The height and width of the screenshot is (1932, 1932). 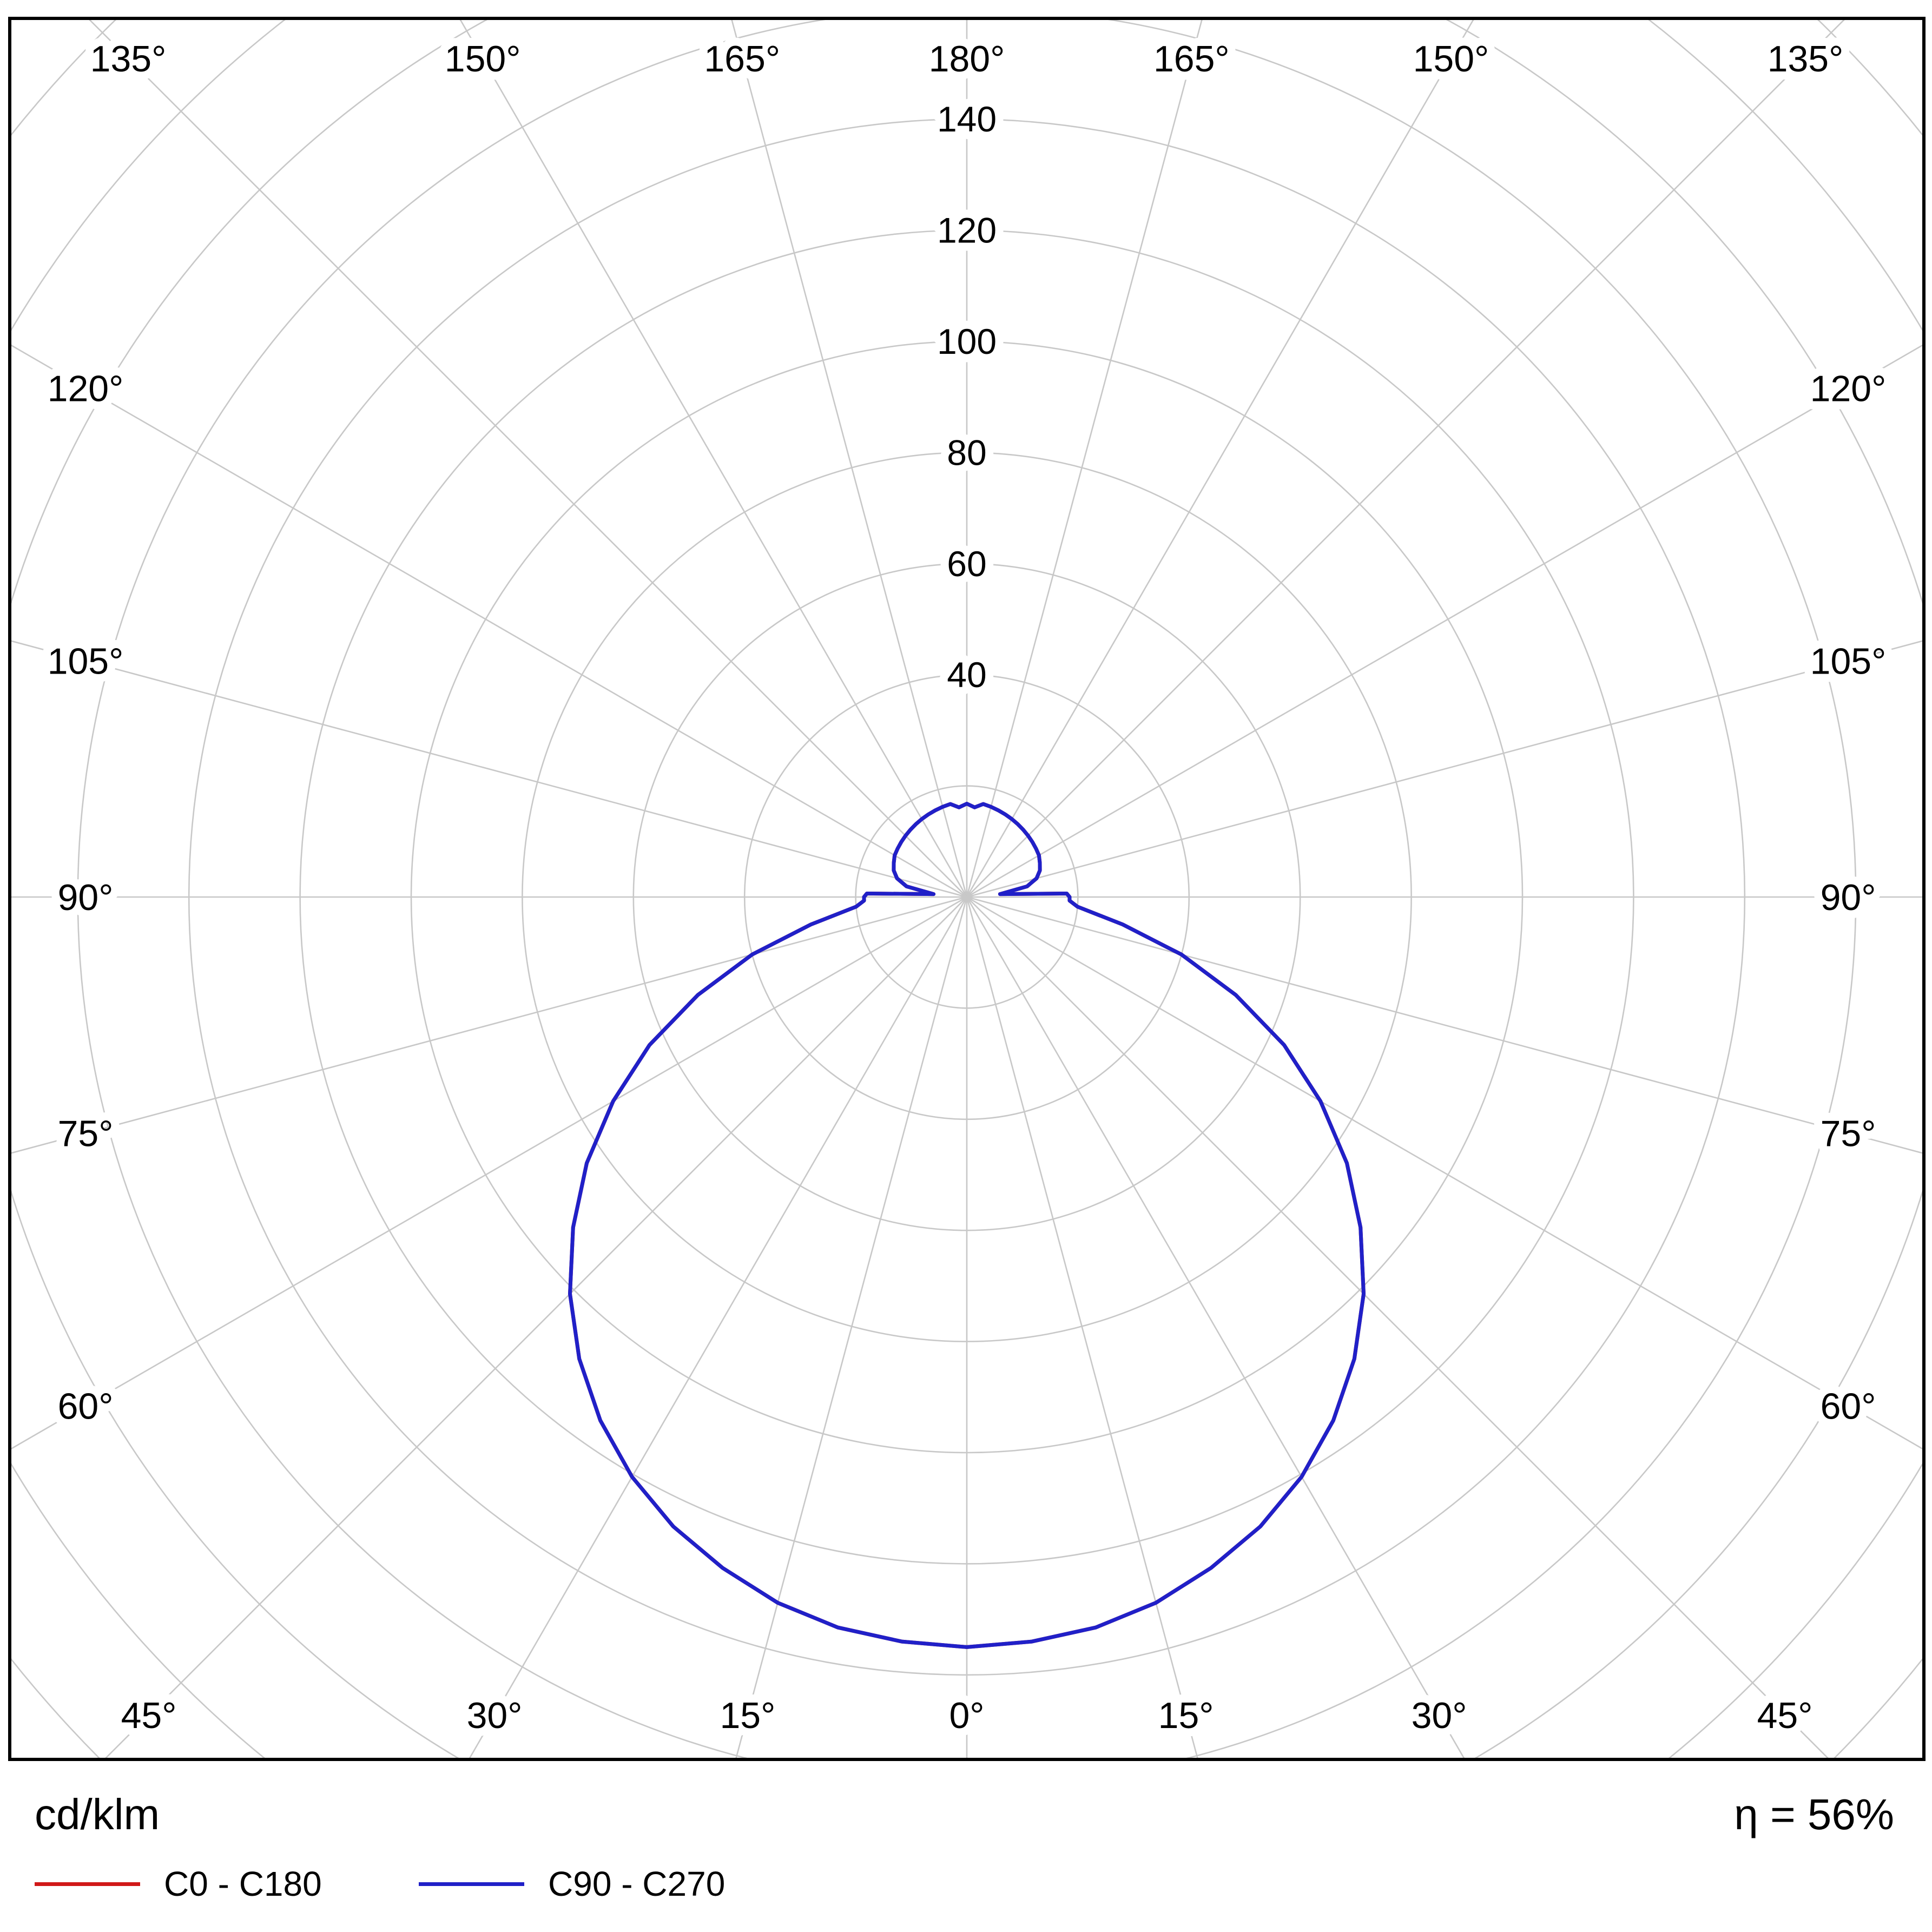 What do you see at coordinates (87, 1884) in the screenshot?
I see `legend-line-red-icon` at bounding box center [87, 1884].